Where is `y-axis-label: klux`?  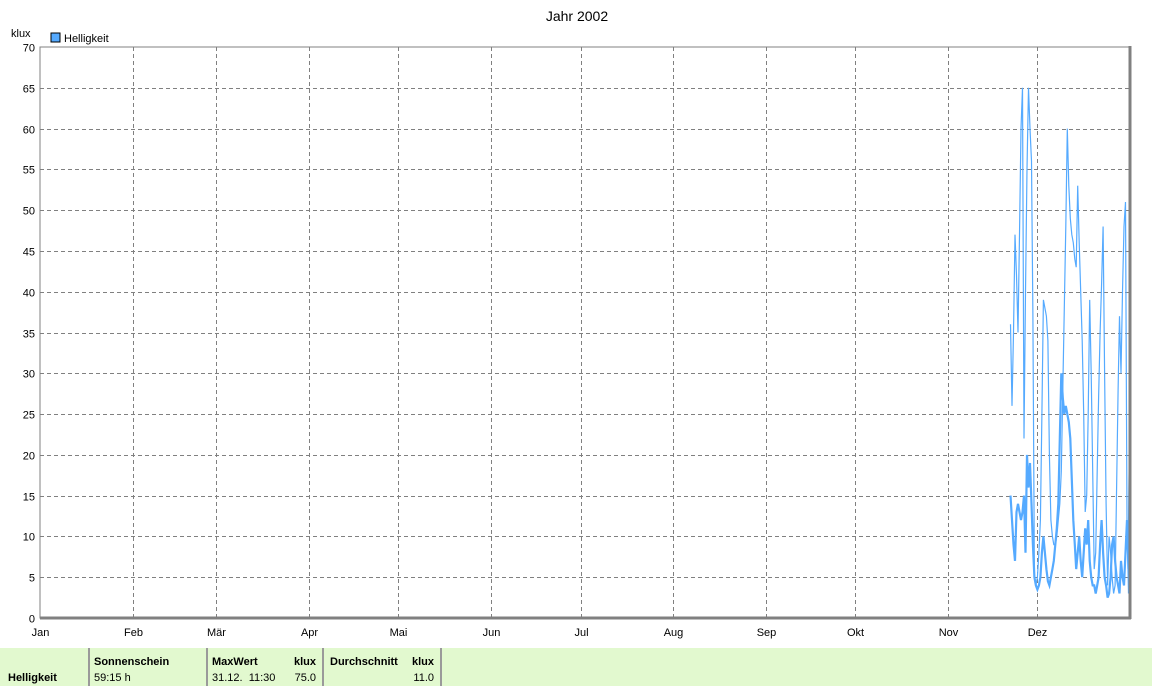
y-axis-label: klux is located at coordinates (21, 34).